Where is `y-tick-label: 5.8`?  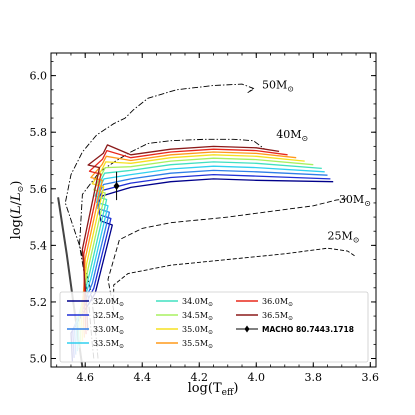
y-tick-label: 5.8 is located at coordinates (39, 132).